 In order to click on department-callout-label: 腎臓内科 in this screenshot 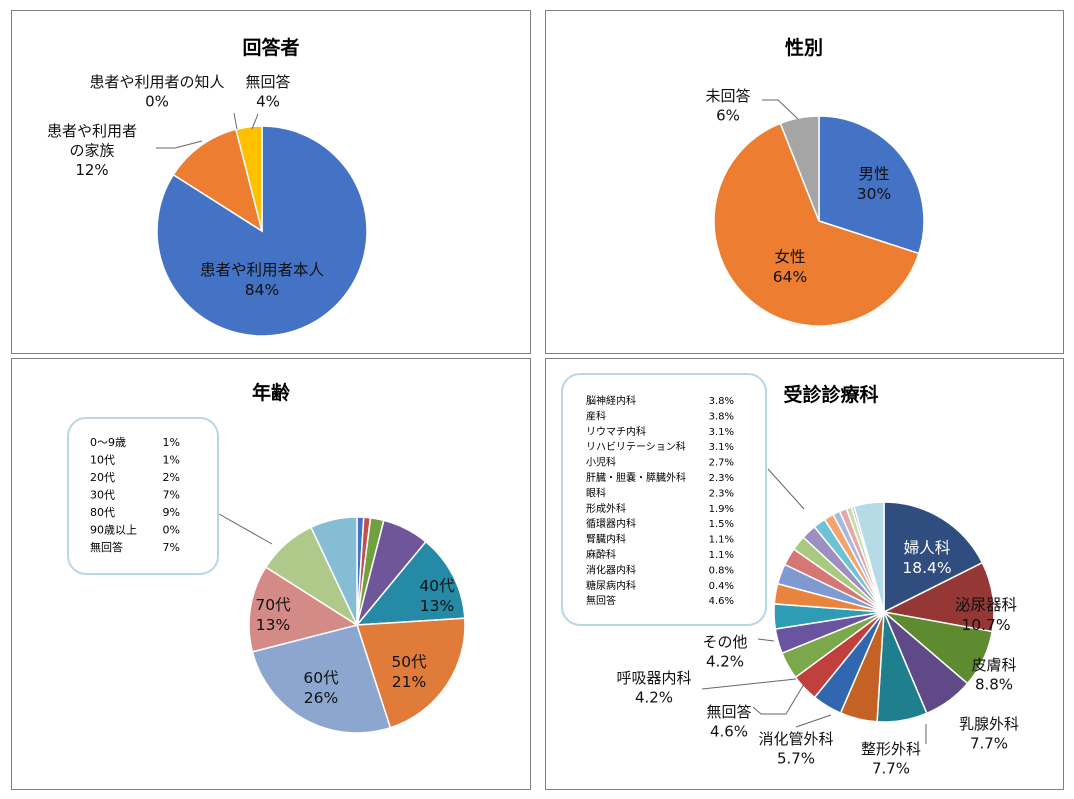, I will do `click(606, 539)`.